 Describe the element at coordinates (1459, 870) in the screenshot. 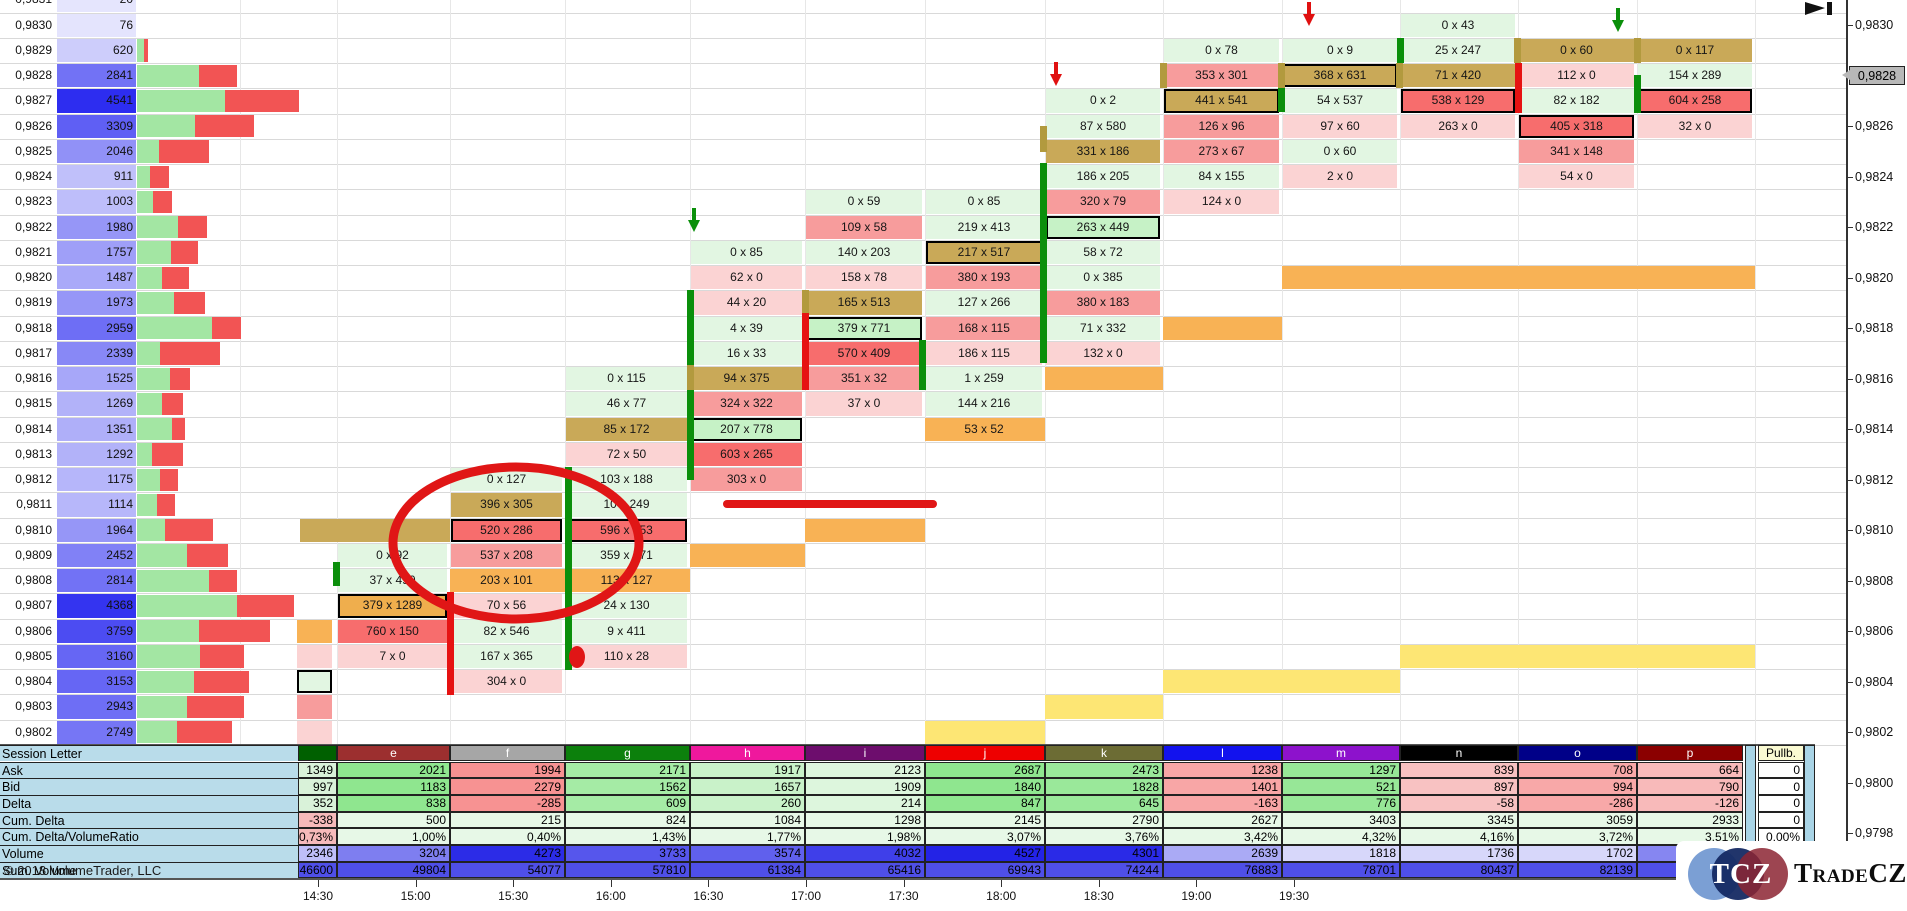

I see `stats-cell-sum-volume: 80437` at that location.